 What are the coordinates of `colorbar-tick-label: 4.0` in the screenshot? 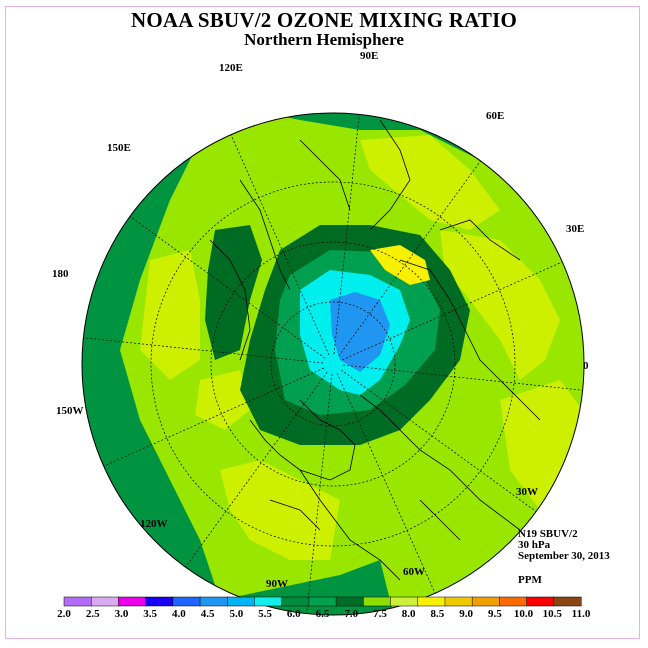 It's located at (179, 614).